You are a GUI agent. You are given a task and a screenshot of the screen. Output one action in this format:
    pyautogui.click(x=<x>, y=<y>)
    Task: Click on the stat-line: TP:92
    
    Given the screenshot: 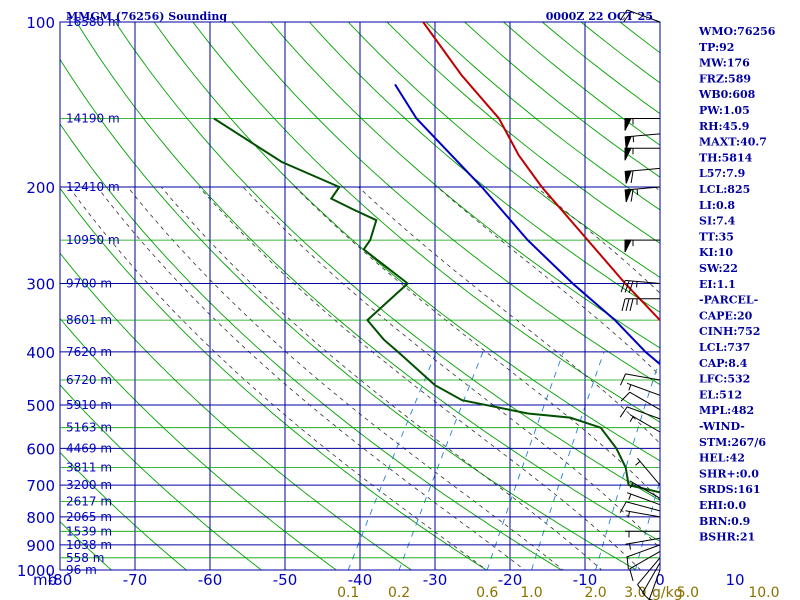 What is the action you would take?
    pyautogui.click(x=716, y=47)
    